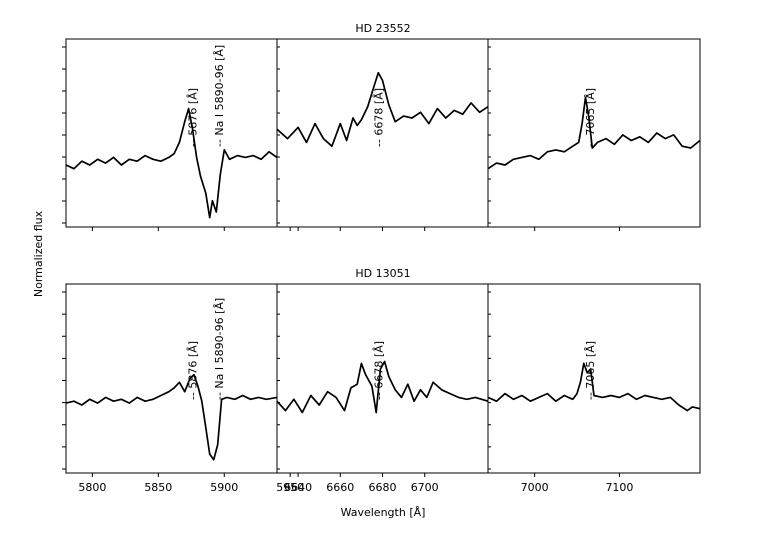  Describe the element at coordinates (383, 512) in the screenshot. I see `x-axis-label: Wavelength [Å]` at that location.